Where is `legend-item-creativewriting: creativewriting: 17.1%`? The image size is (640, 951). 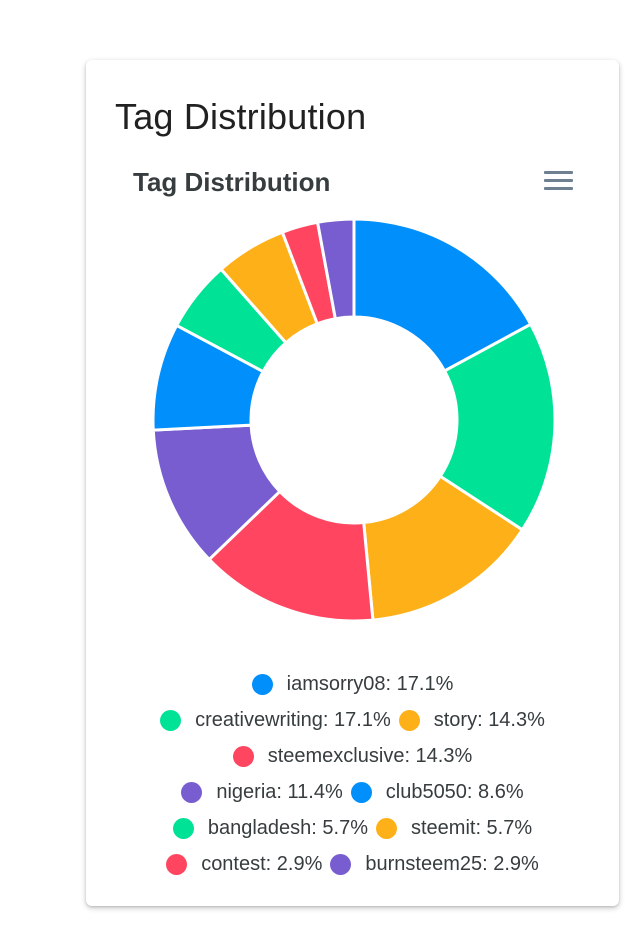 legend-item-creativewriting: creativewriting: 17.1% is located at coordinates (275, 720).